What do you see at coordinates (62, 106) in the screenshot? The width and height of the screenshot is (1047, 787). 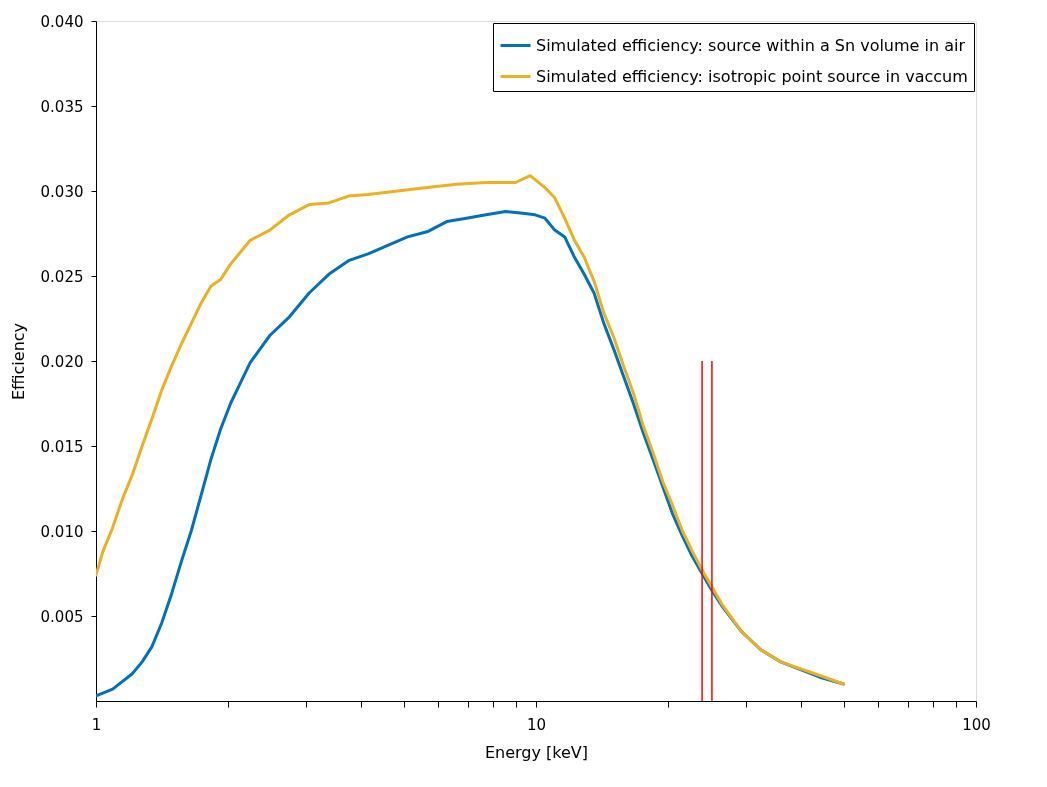 I see `y-tick-label: 0.035` at bounding box center [62, 106].